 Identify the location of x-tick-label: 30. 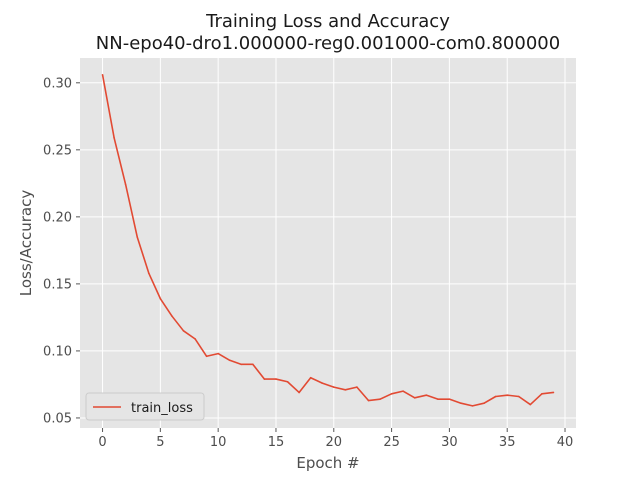
(449, 442).